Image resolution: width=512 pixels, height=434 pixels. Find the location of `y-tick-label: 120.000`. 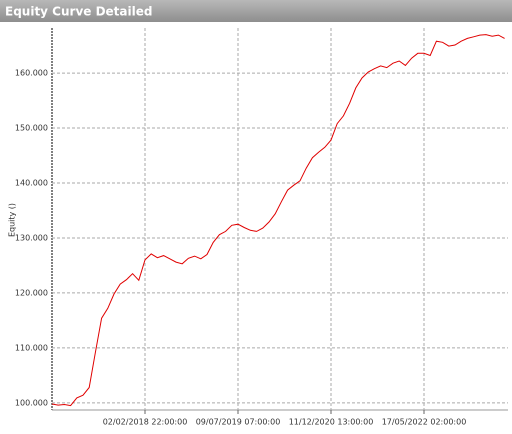

y-tick-label: 120.000 is located at coordinates (31, 292).